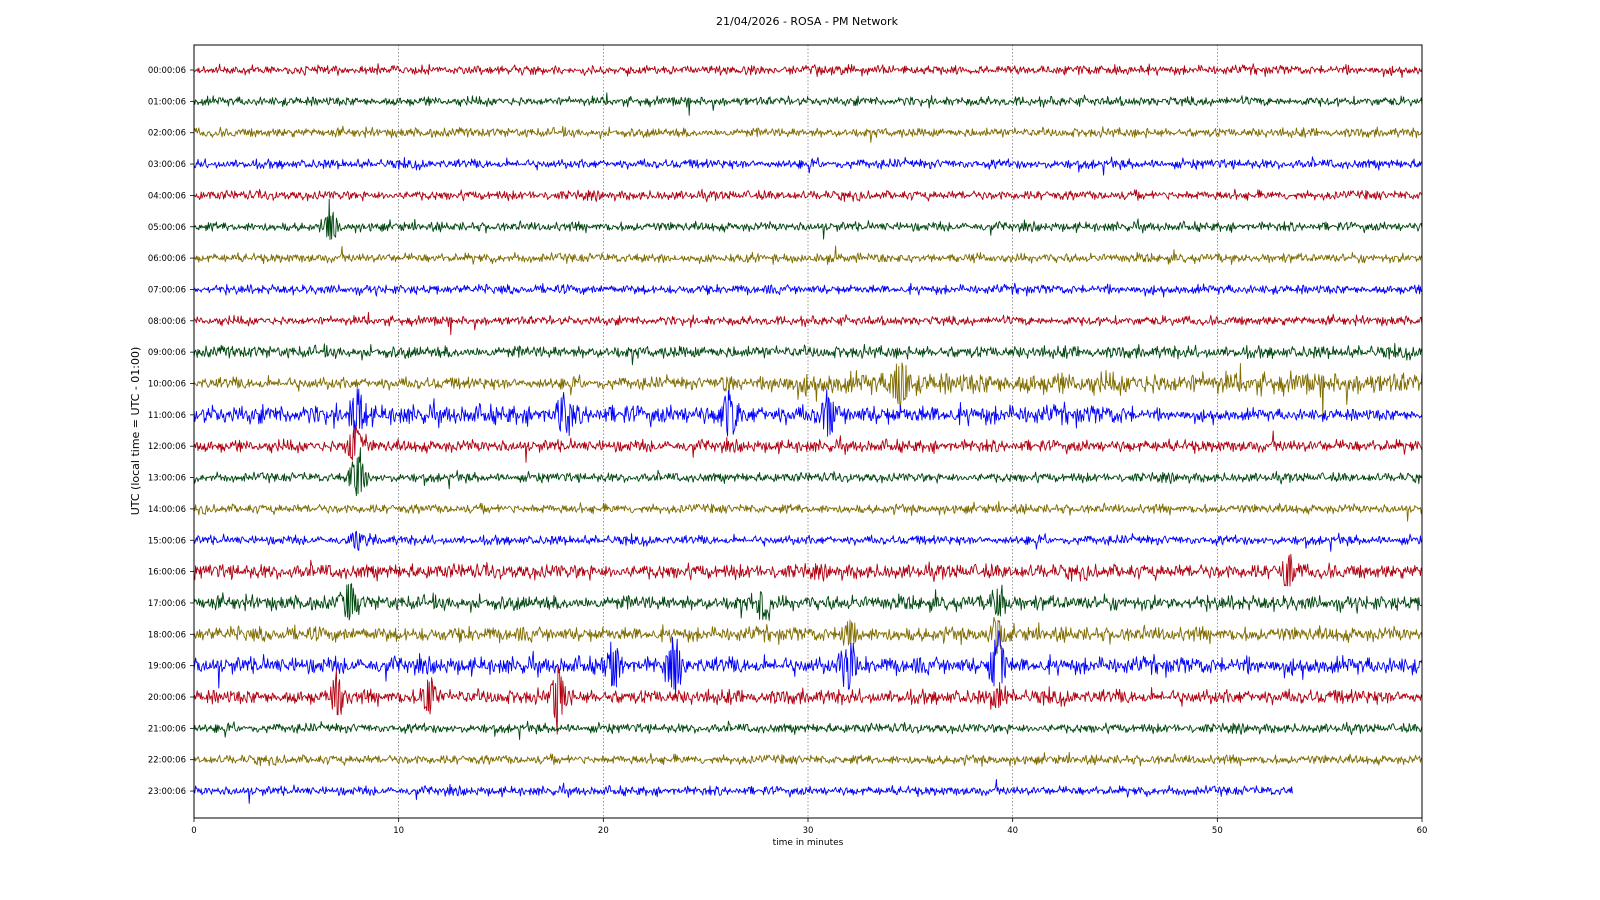 The image size is (1600, 900). What do you see at coordinates (808, 843) in the screenshot?
I see `x-axis-label: time in minutes` at bounding box center [808, 843].